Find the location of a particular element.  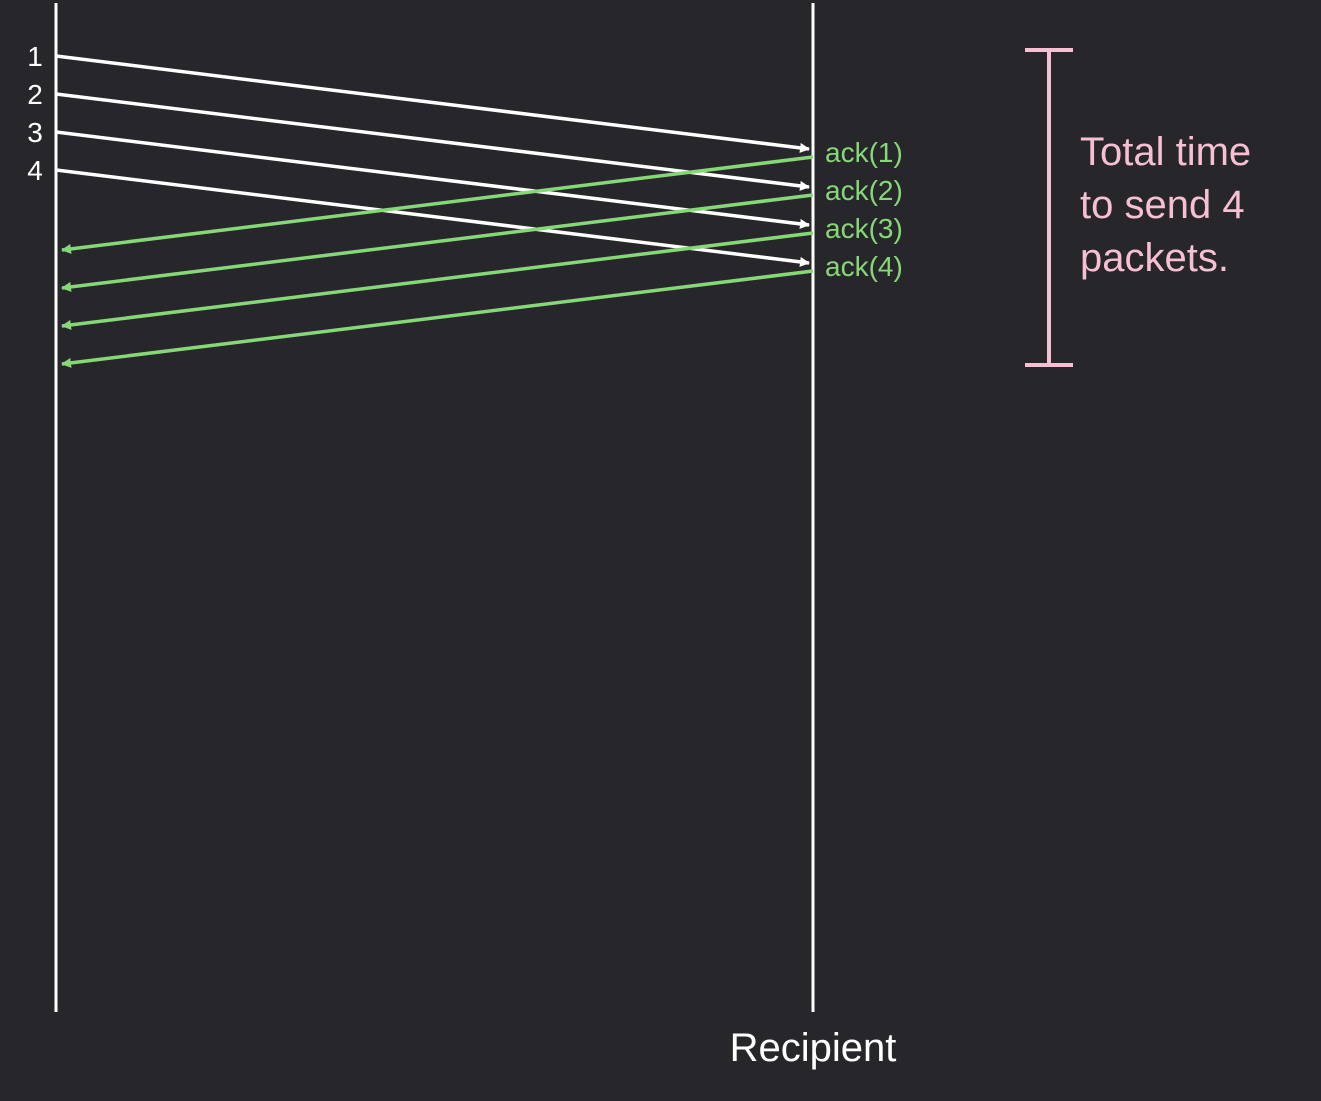

ack-label-1: ack(1) is located at coordinates (864, 152).